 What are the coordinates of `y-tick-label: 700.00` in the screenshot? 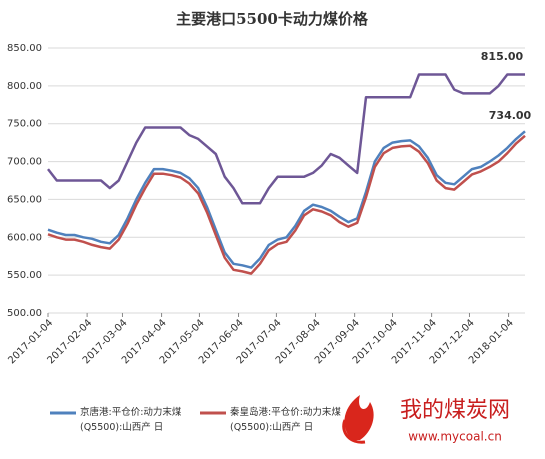 It's located at (24, 162).